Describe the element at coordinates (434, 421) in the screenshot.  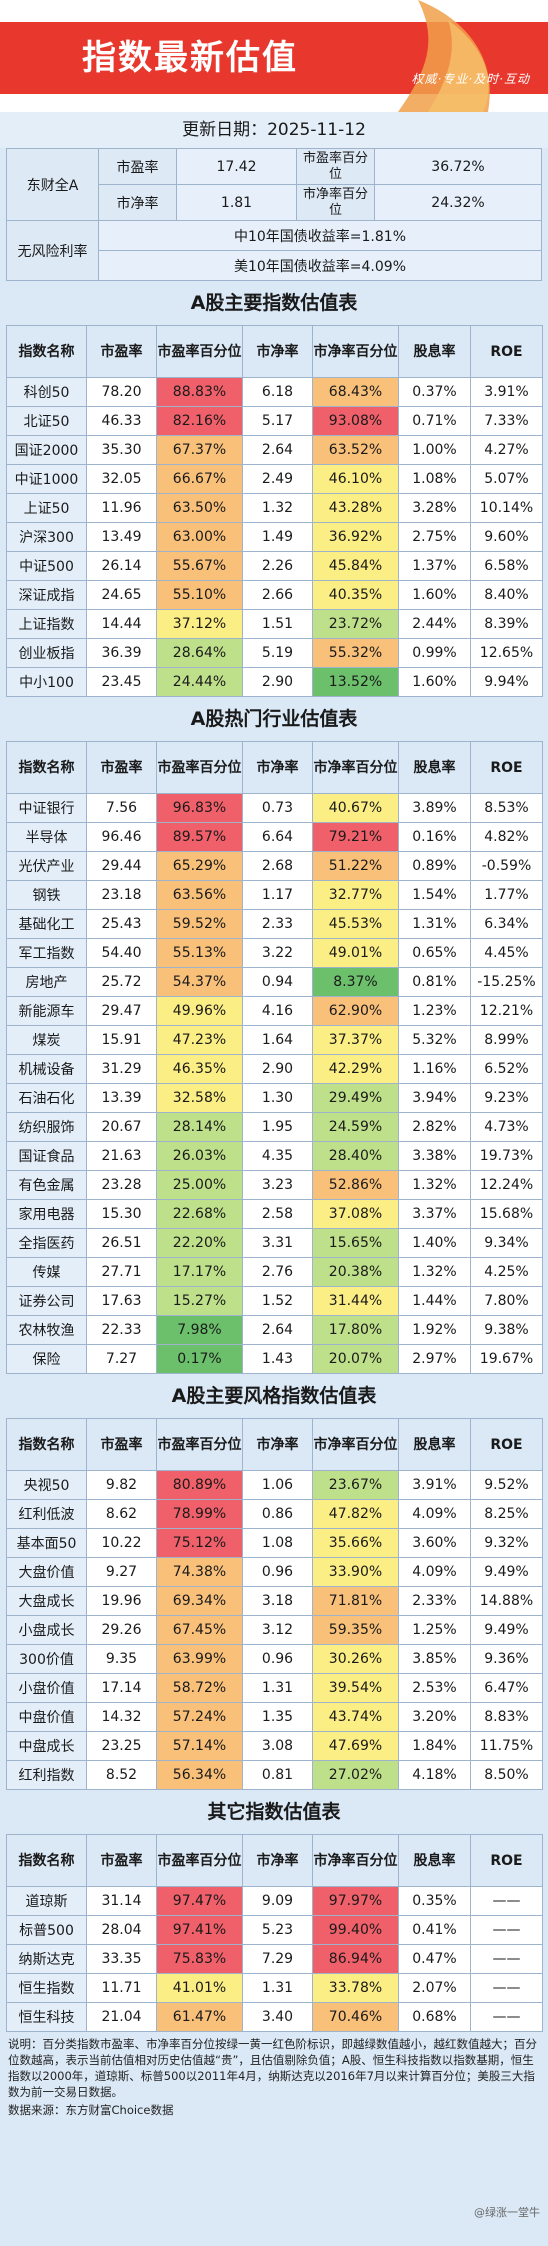
I see `value-cell: 0.71%` at that location.